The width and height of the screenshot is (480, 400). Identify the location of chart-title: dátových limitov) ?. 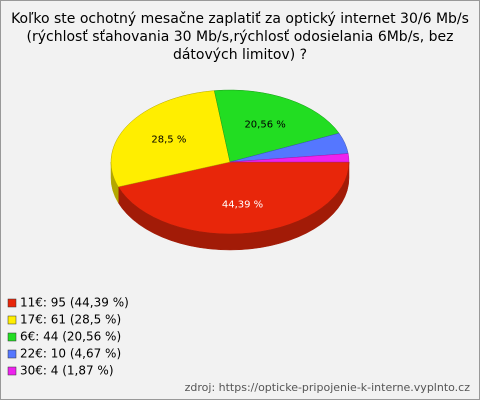
(240, 55).